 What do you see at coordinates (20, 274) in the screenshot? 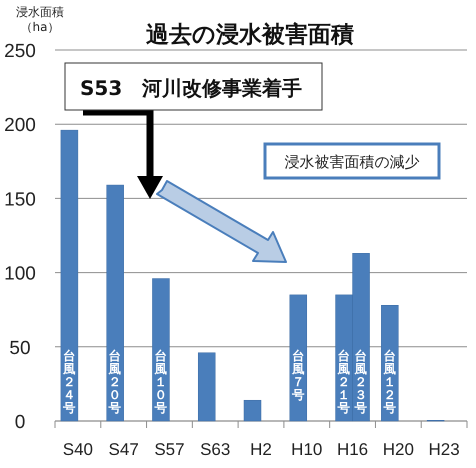
I see `y-tick-label: 100` at bounding box center [20, 274].